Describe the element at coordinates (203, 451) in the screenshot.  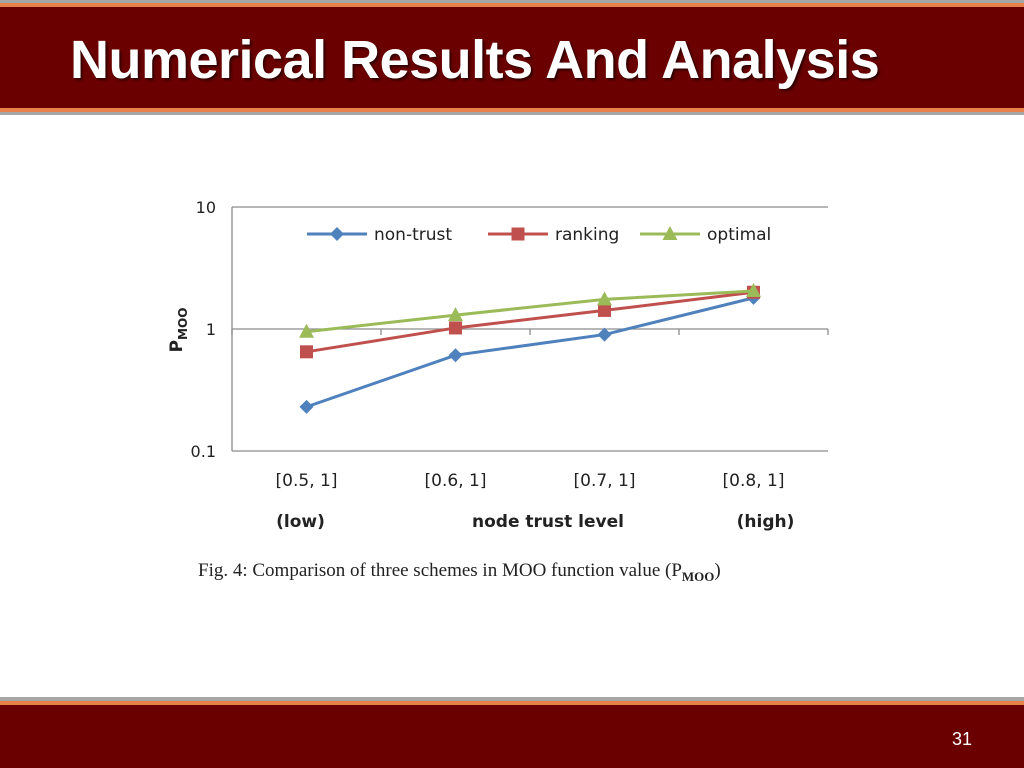
I see `y-tick-label: 0.1` at that location.